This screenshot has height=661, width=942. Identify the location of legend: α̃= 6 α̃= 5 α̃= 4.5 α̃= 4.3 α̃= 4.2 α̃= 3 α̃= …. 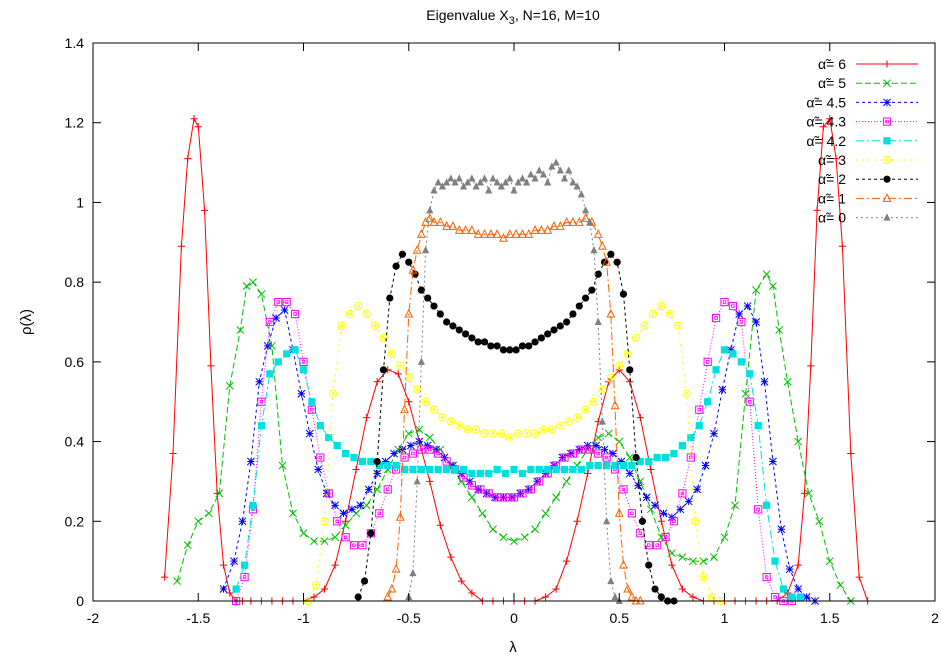
(862, 141).